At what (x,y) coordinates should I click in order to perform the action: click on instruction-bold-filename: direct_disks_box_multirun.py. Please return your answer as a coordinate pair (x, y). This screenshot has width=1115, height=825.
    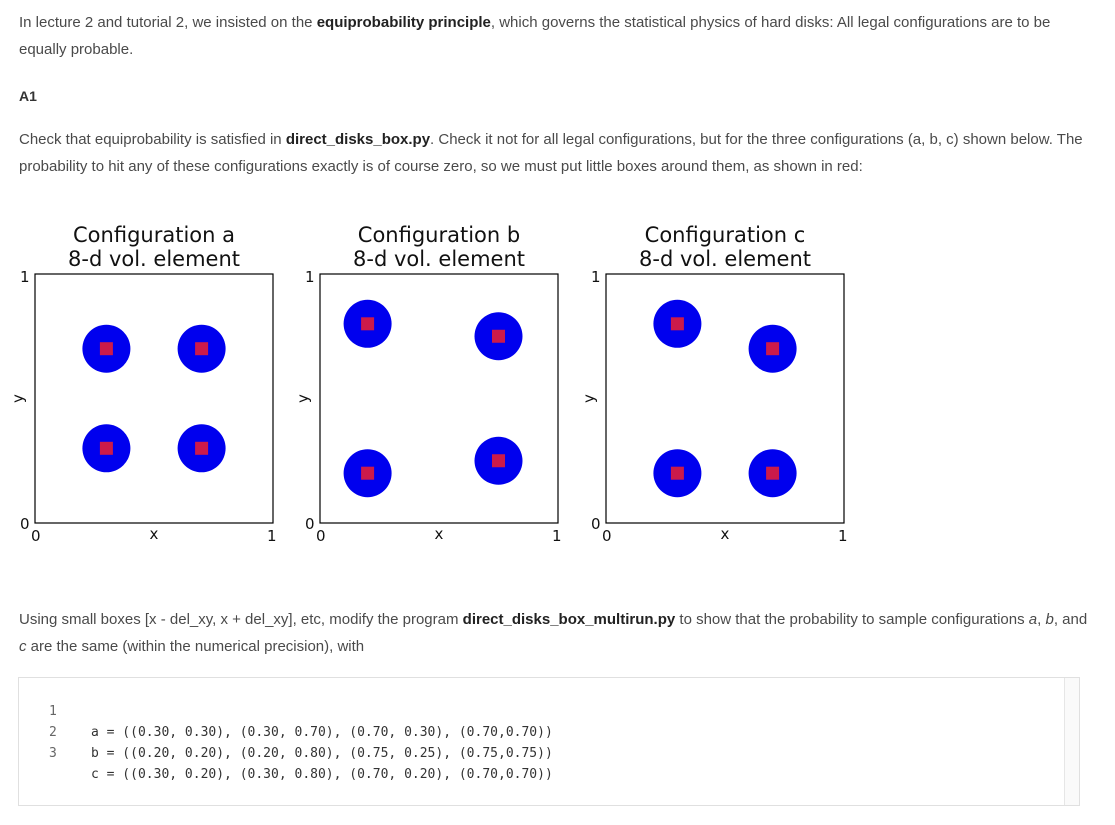
    Looking at the image, I should click on (569, 619).